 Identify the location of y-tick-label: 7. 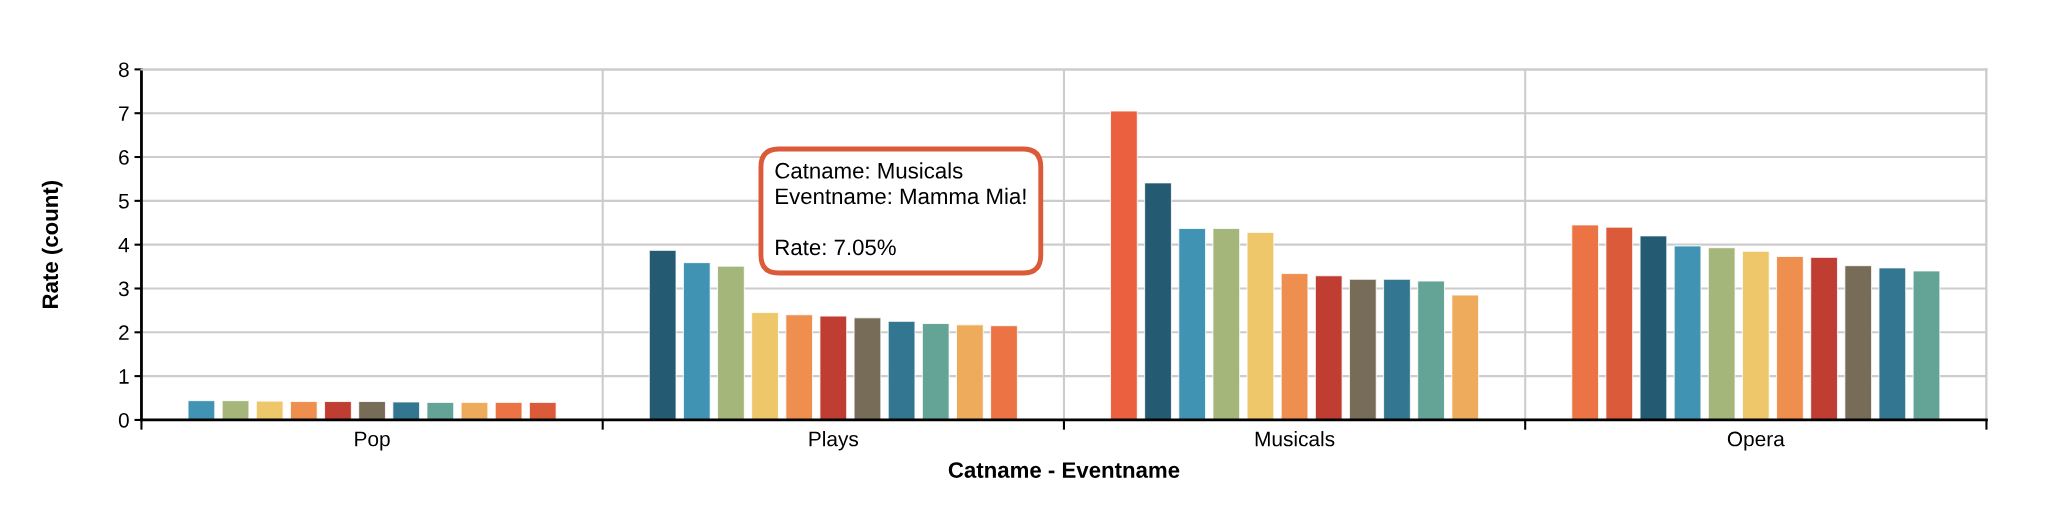
(124, 113).